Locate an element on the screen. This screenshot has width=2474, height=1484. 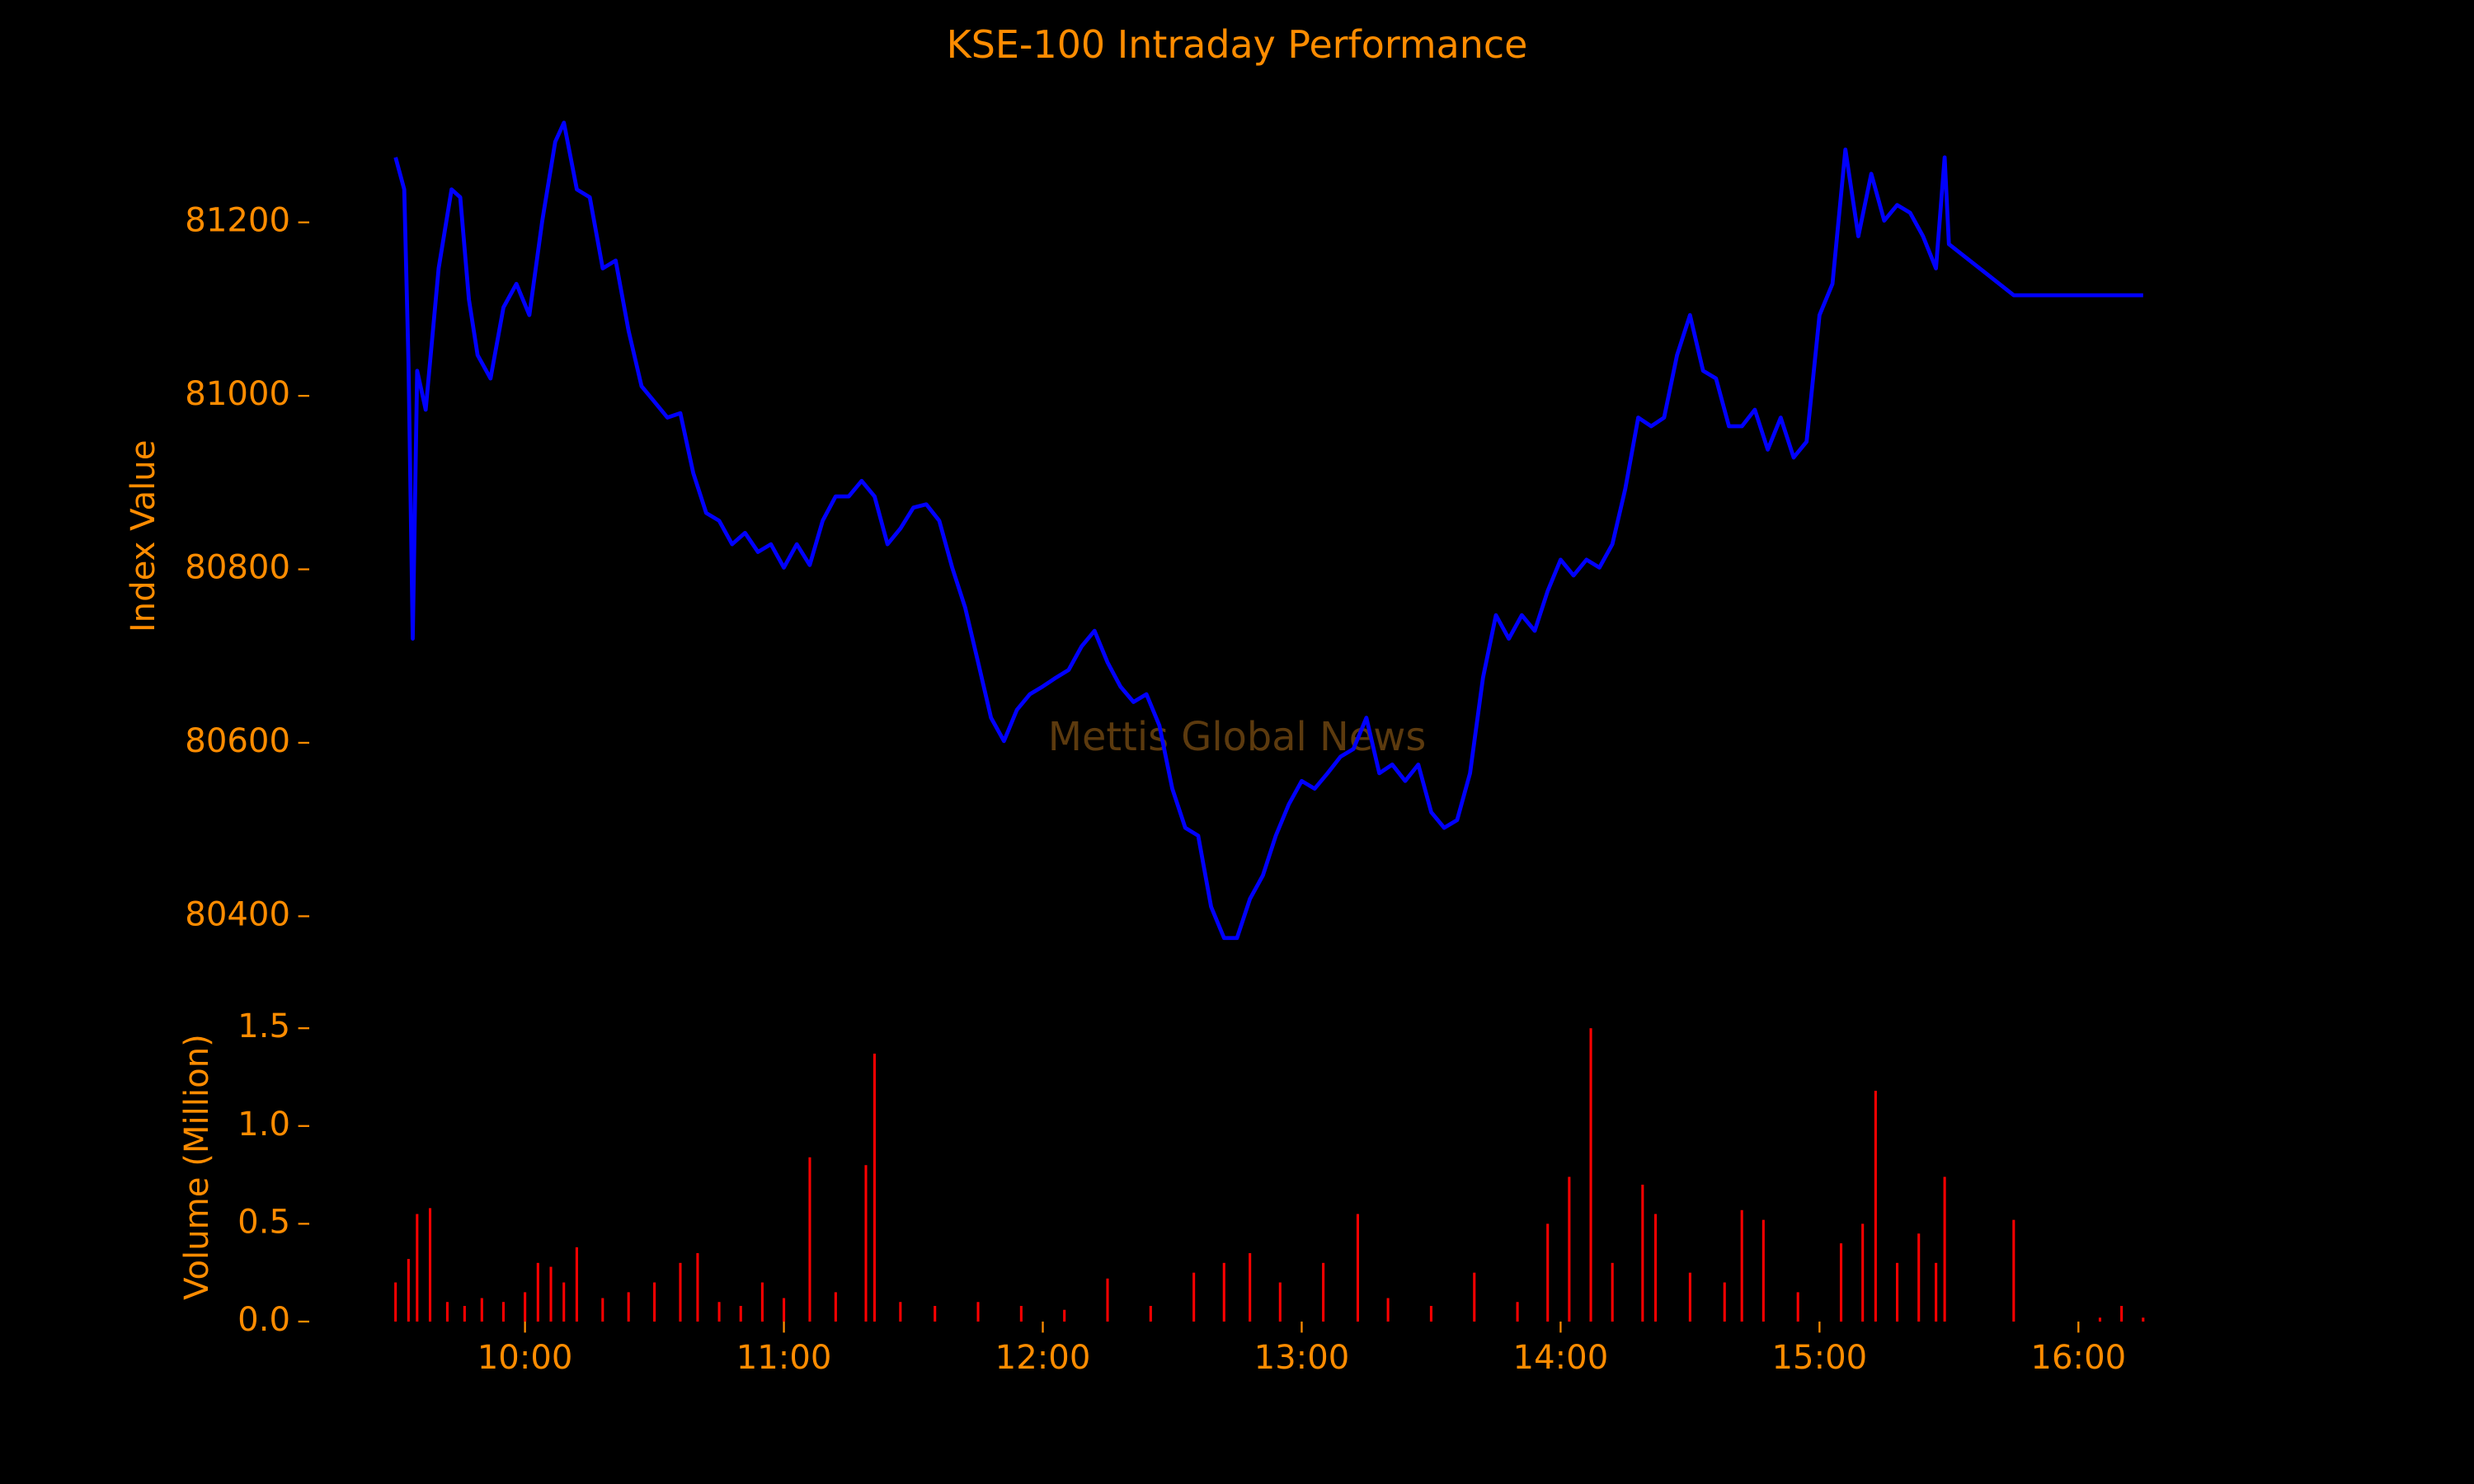
x-tick-label: 14:00 is located at coordinates (1561, 1358).